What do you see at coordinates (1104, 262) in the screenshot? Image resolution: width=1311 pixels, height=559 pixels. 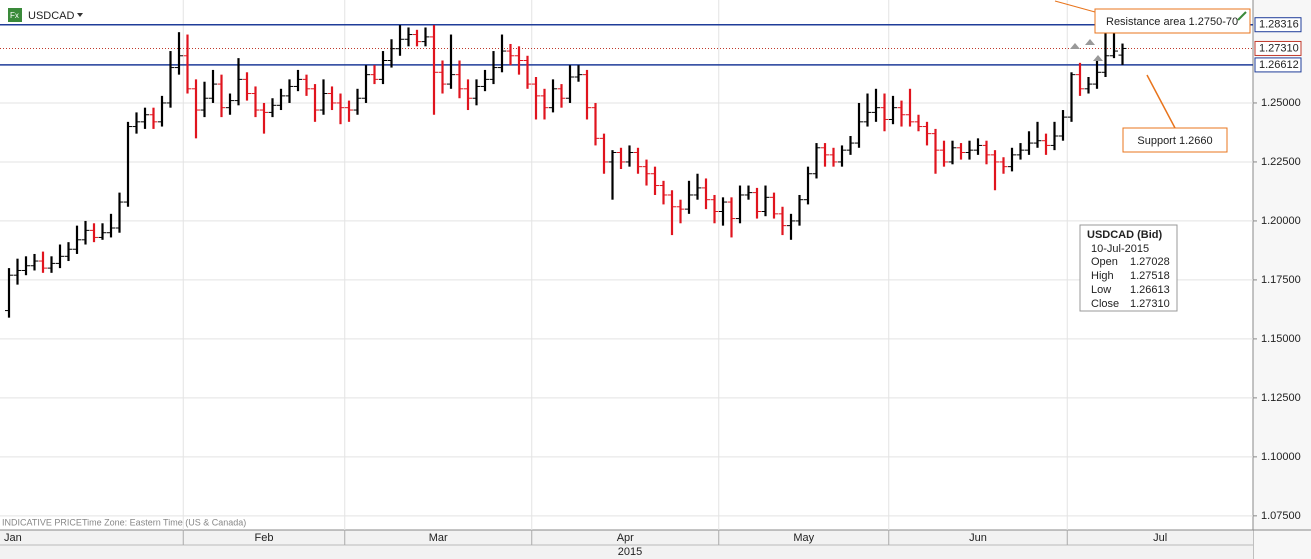 I see `info-label: Open` at bounding box center [1104, 262].